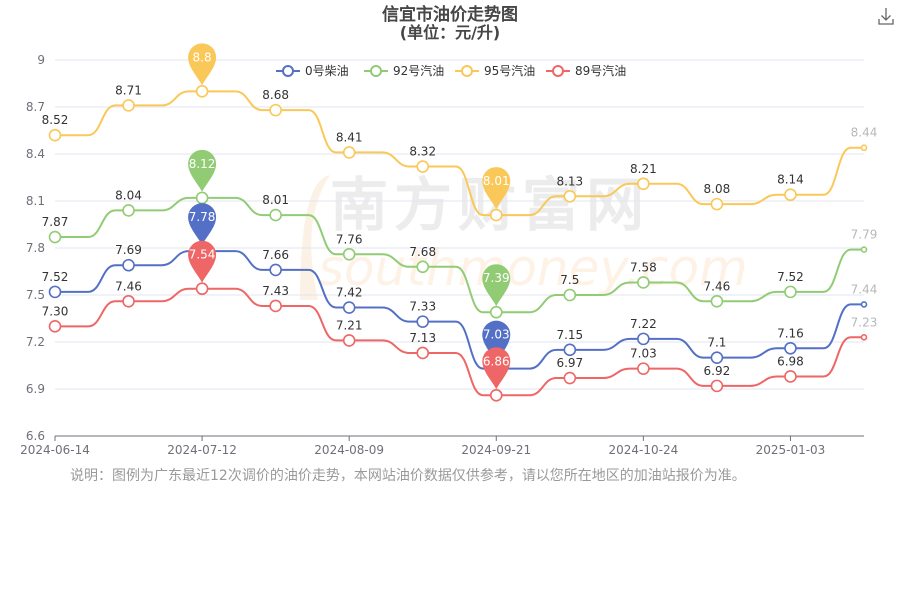 The width and height of the screenshot is (900, 600). I want to click on x-tick-label: 2024-06-14, so click(55, 450).